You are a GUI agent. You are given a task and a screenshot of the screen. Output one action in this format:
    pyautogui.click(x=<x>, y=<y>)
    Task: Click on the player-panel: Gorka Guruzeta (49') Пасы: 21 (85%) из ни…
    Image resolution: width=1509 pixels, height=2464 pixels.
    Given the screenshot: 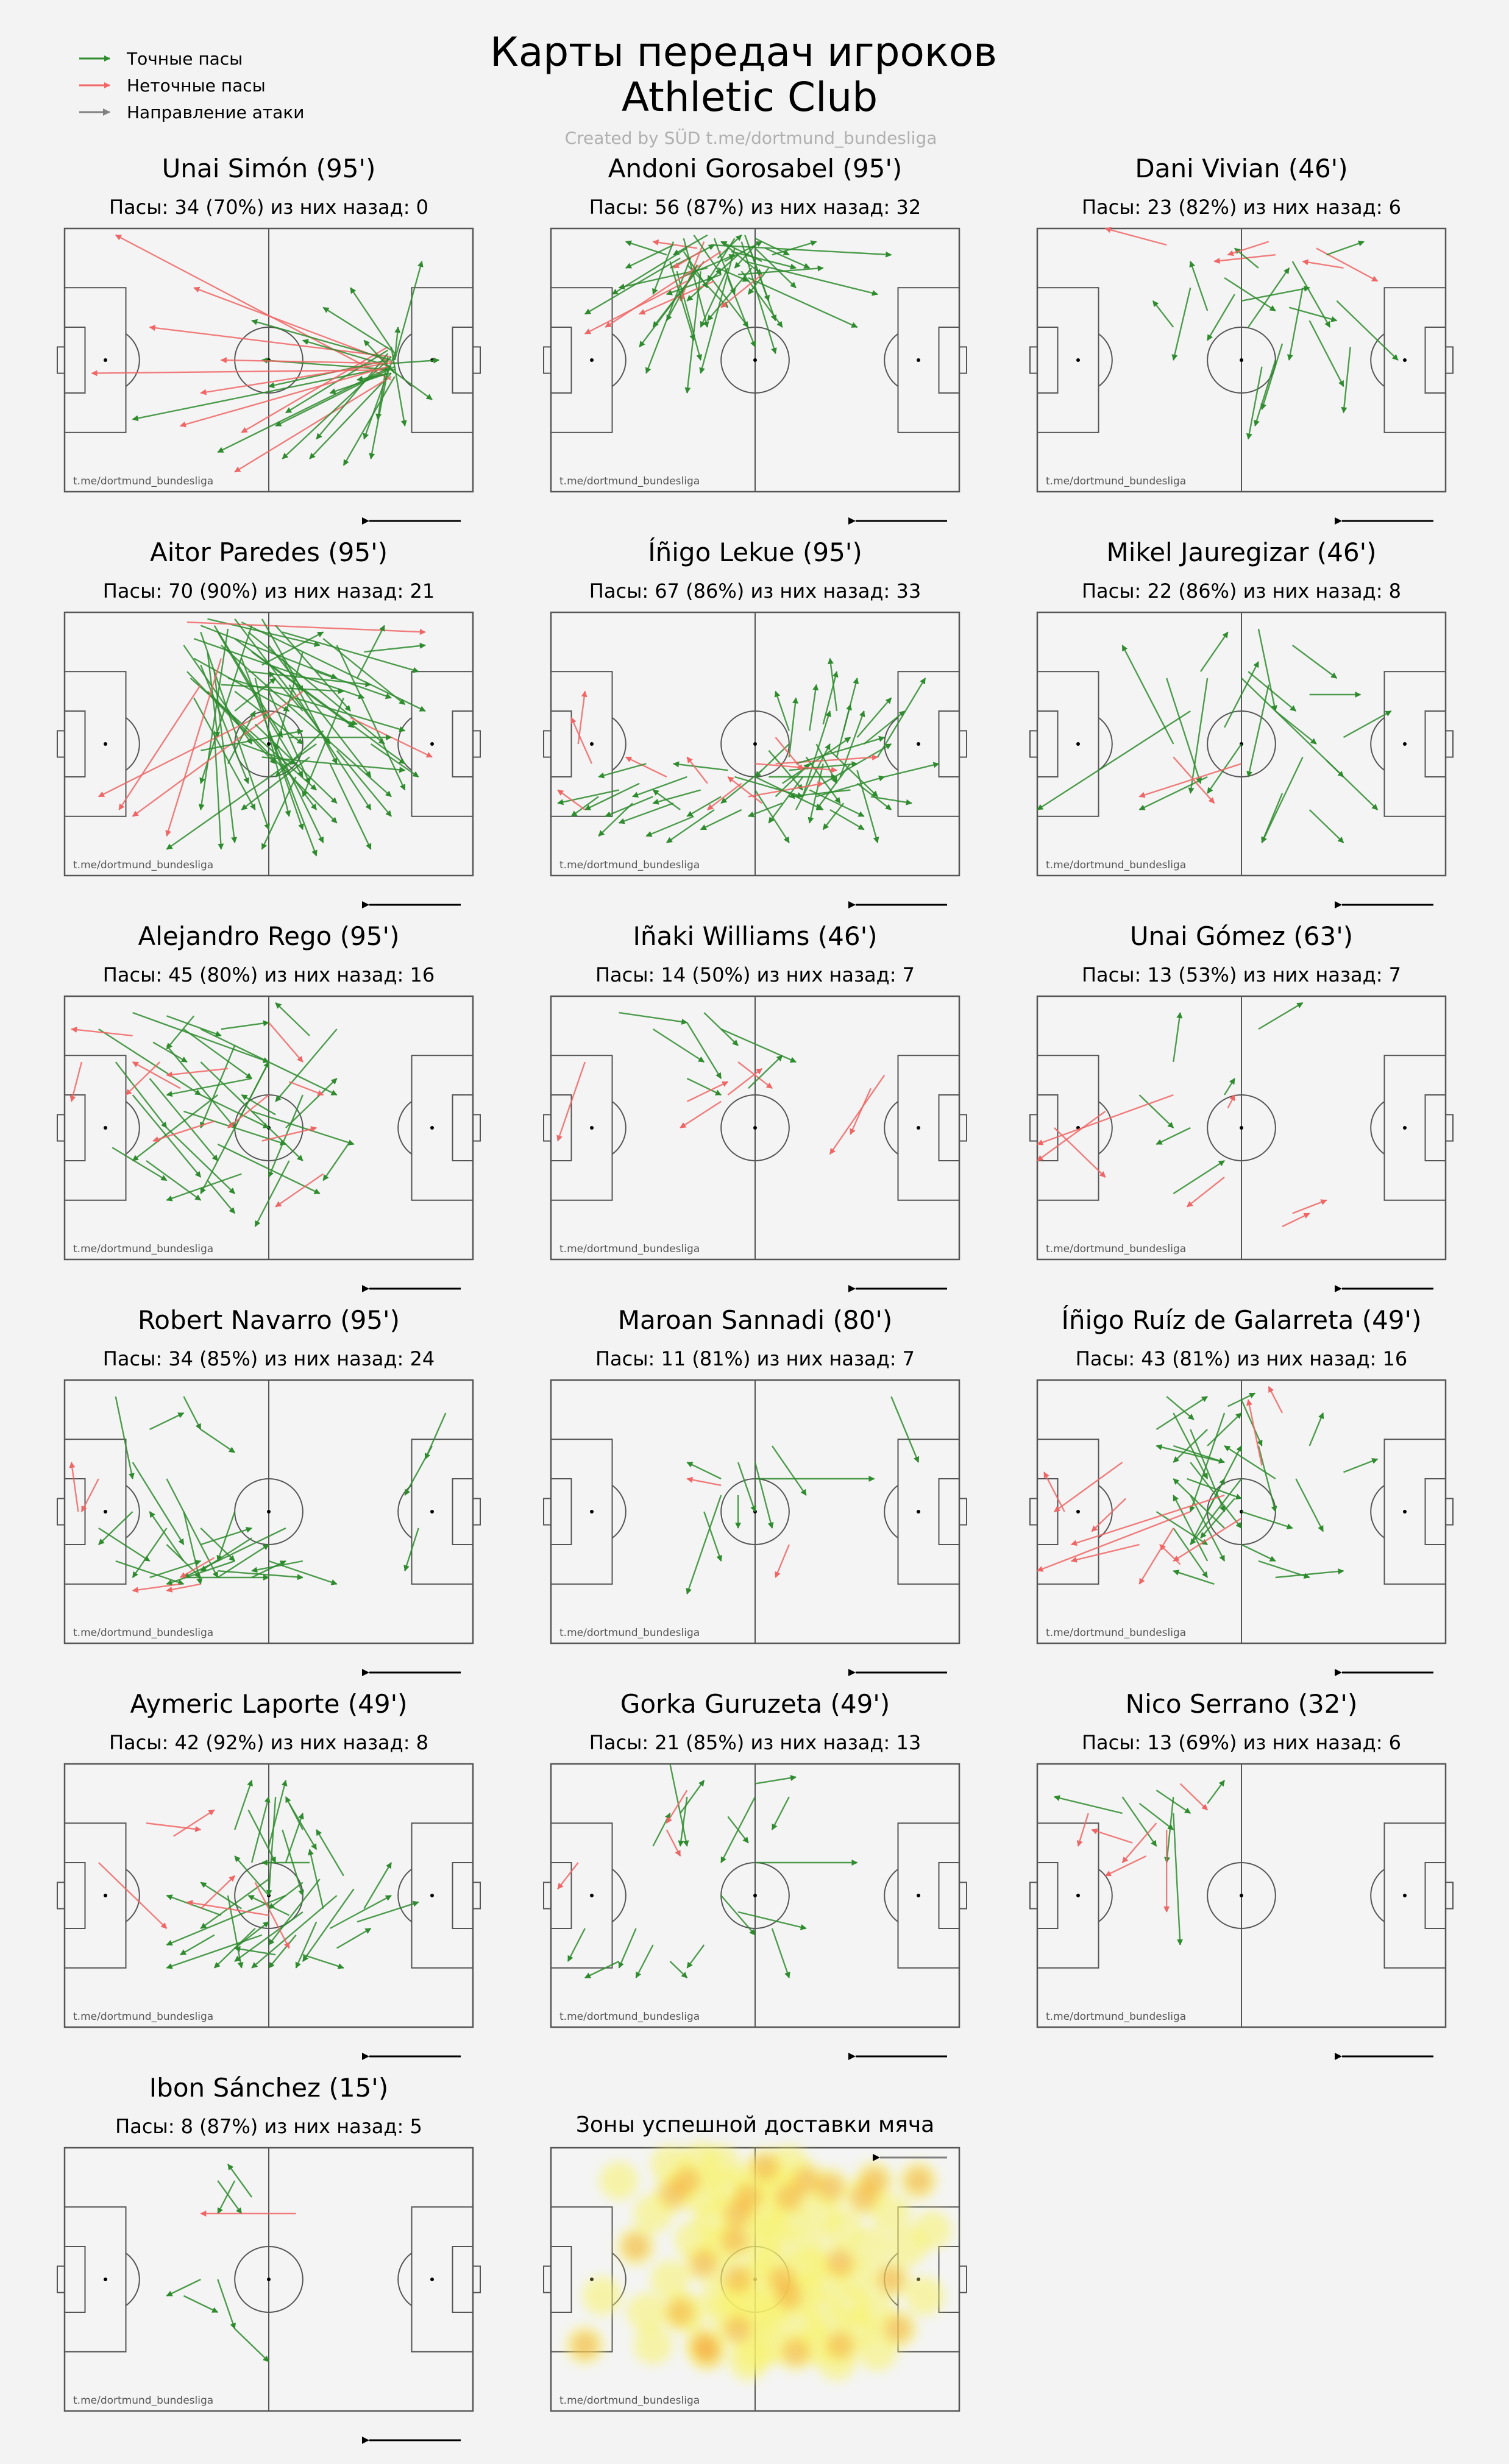 What is the action you would take?
    pyautogui.click(x=755, y=1874)
    